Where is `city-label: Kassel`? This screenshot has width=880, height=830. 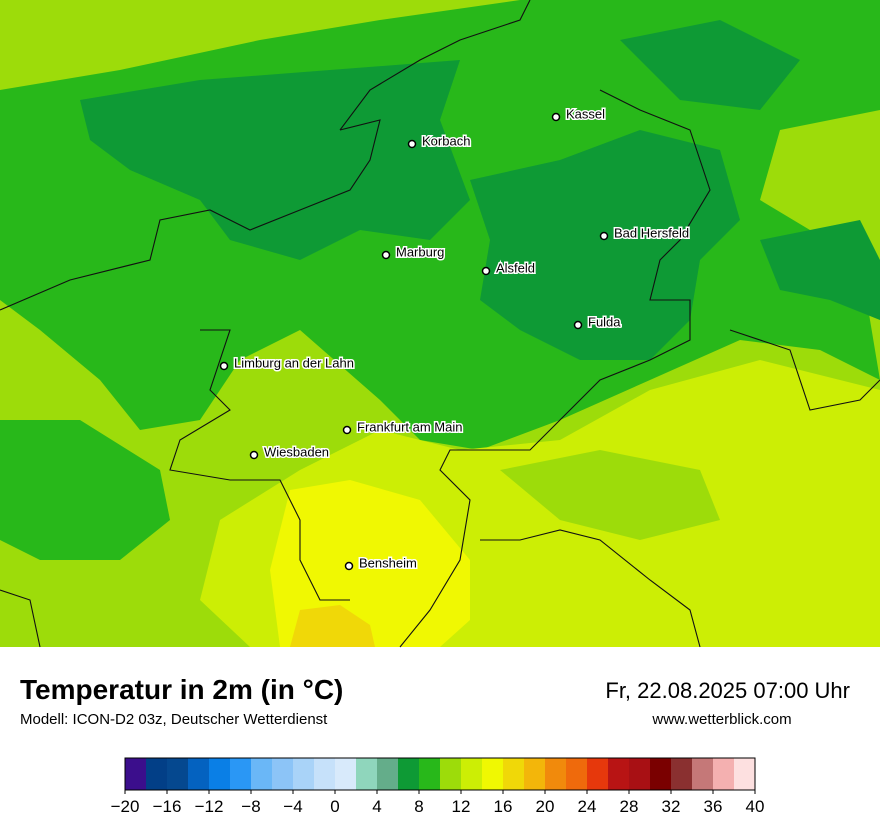
city-label: Kassel is located at coordinates (585, 113).